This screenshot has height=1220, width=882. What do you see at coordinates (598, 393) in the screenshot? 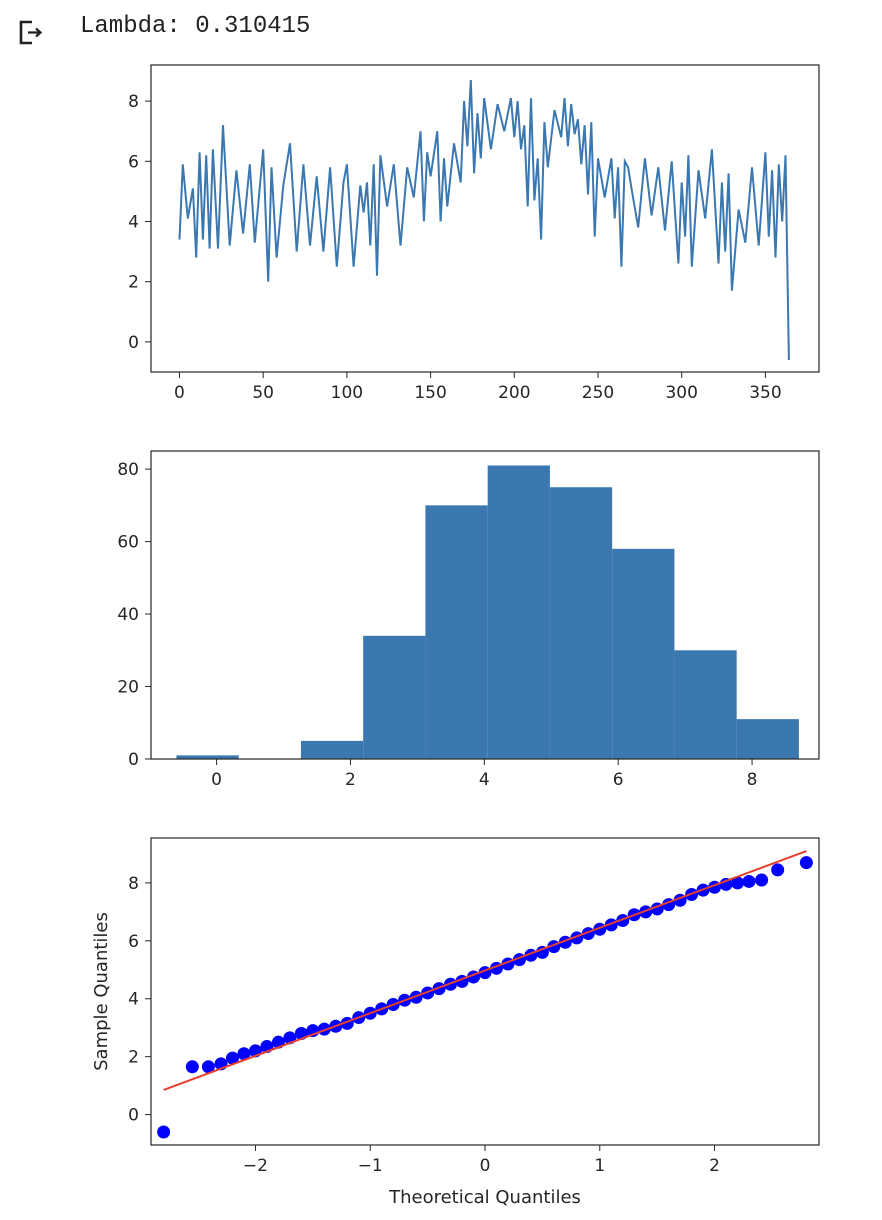
I see `chart1-x-tick-label: 250` at bounding box center [598, 393].